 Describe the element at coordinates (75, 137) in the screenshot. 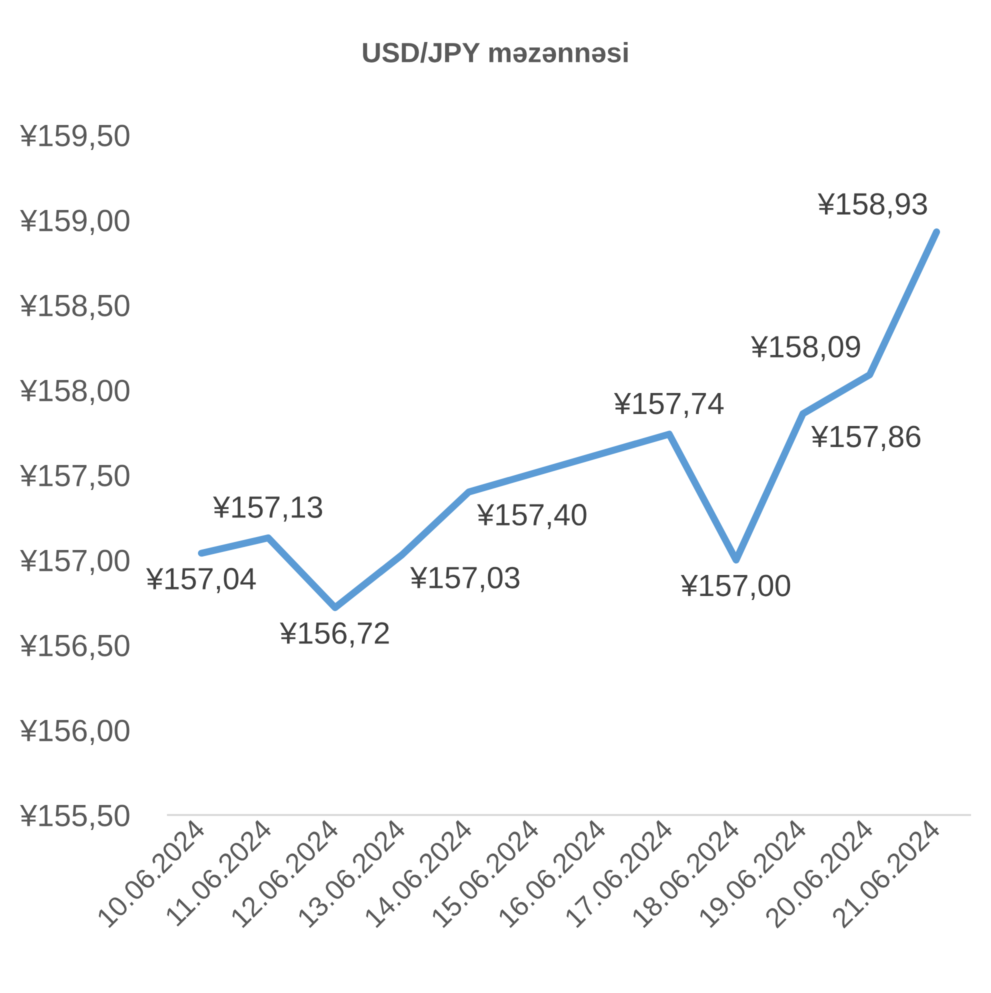

I see `y-tick-label: ¥159,50` at that location.